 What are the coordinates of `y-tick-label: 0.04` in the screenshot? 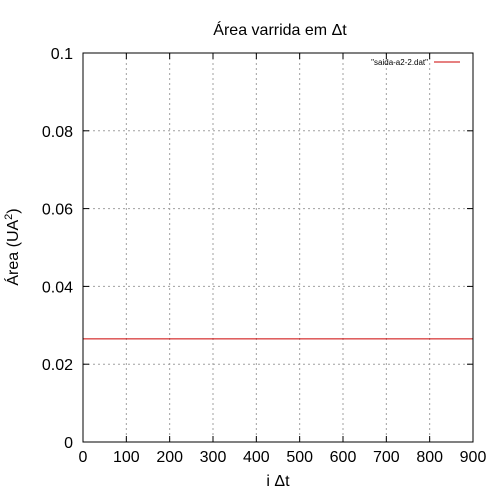 It's located at (57, 287).